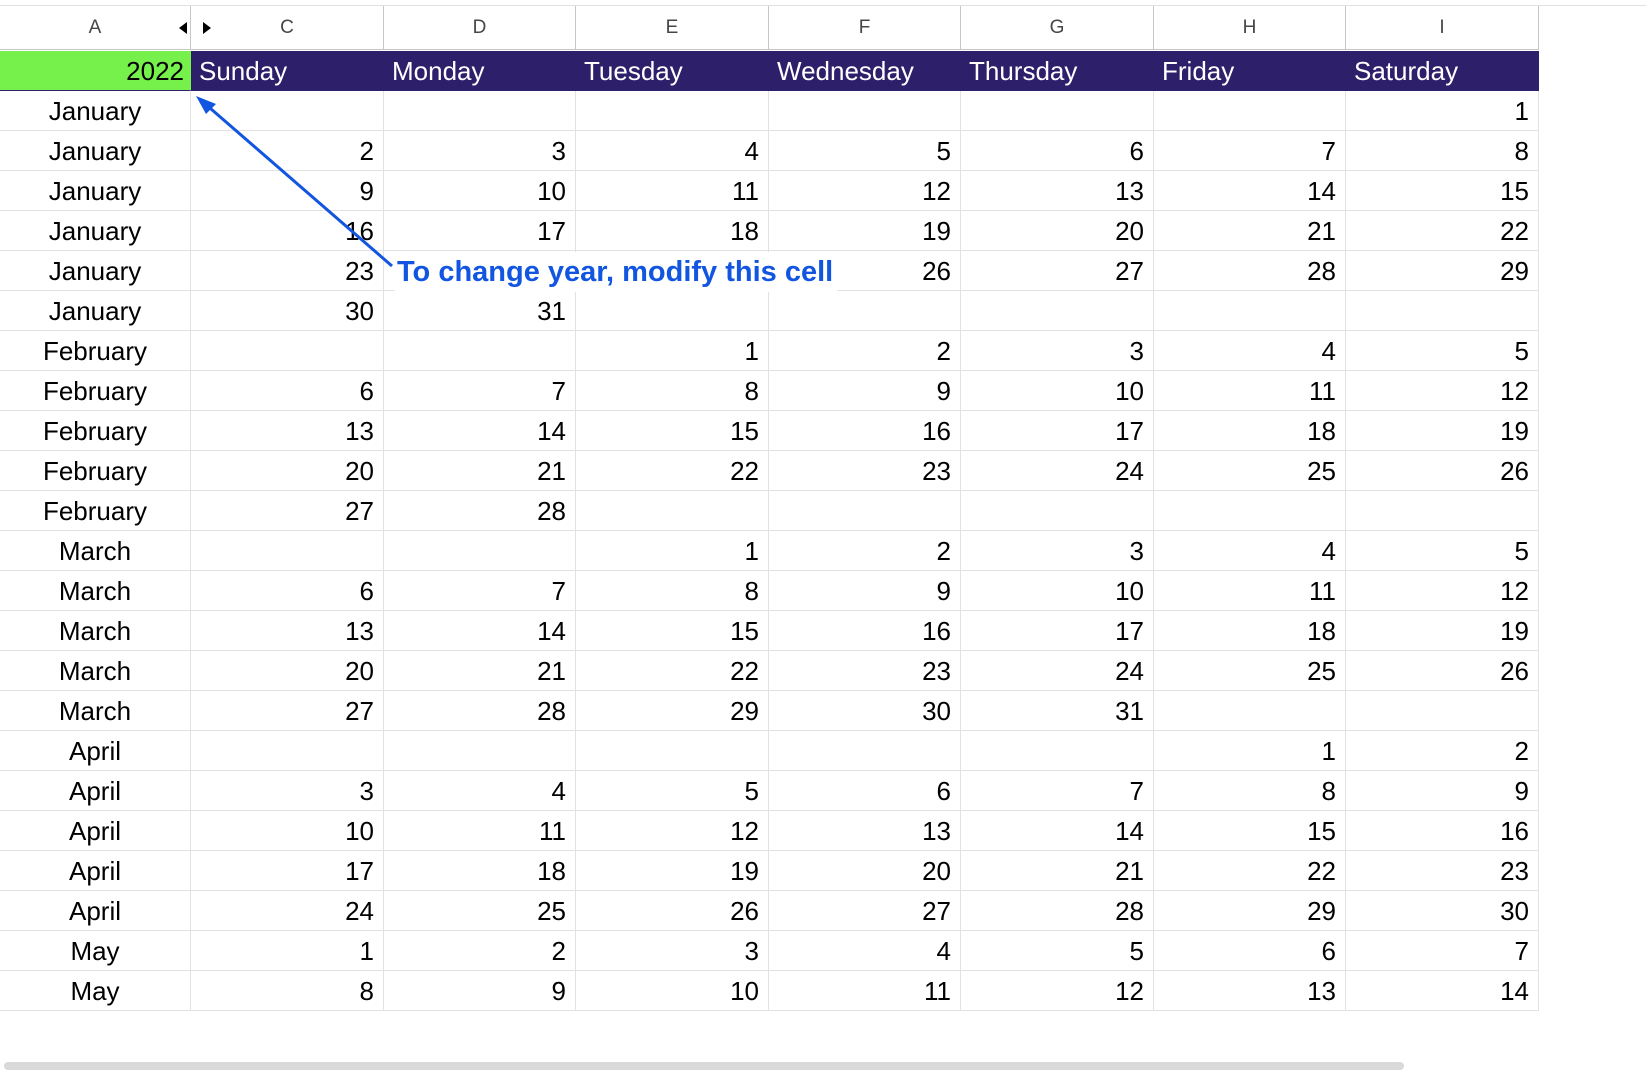 The height and width of the screenshot is (1072, 1646). What do you see at coordinates (207, 28) in the screenshot?
I see `triangle-right-icon` at bounding box center [207, 28].